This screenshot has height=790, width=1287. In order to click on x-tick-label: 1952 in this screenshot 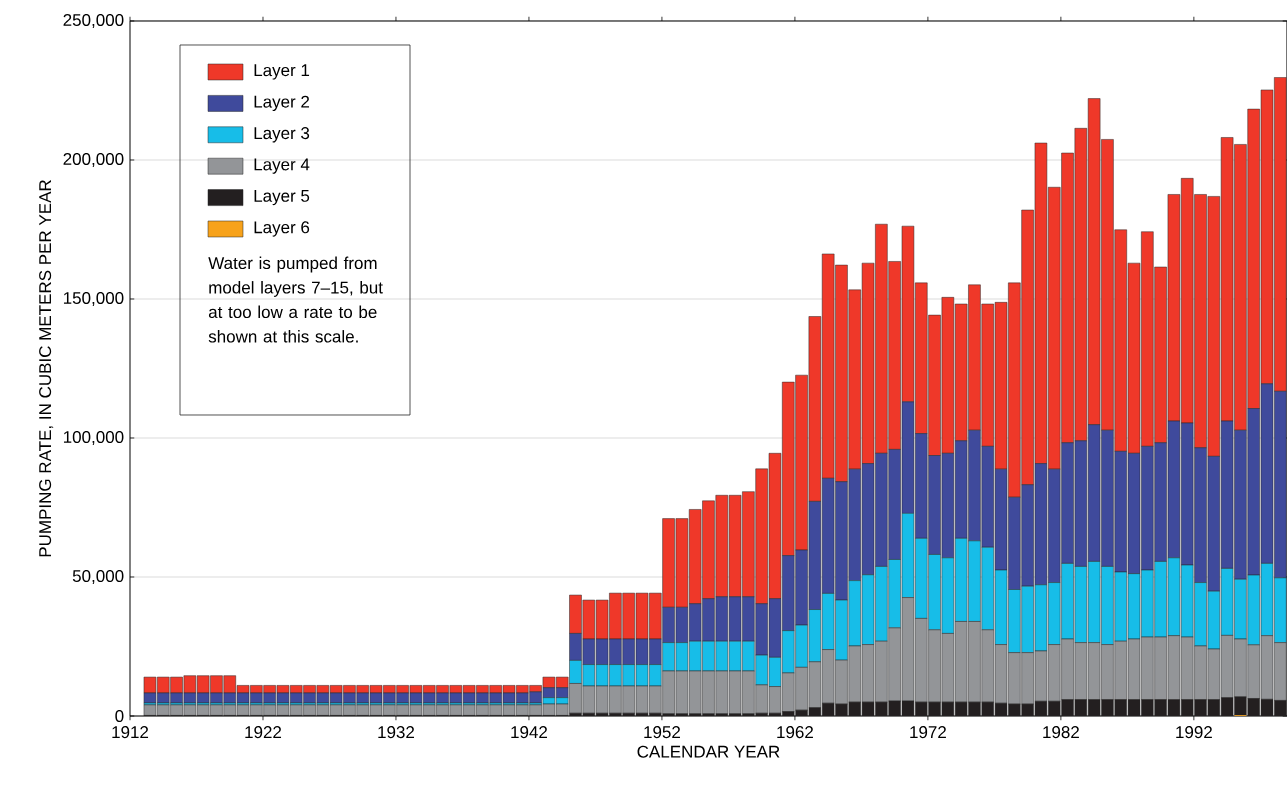, I will do `click(662, 732)`.